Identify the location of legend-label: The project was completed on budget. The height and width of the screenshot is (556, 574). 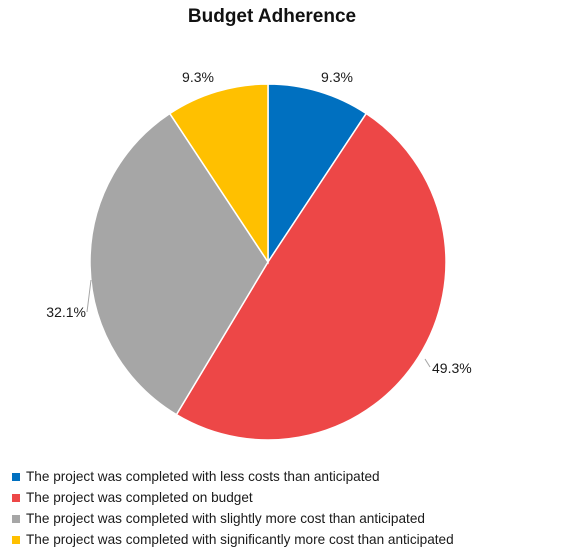
(139, 497).